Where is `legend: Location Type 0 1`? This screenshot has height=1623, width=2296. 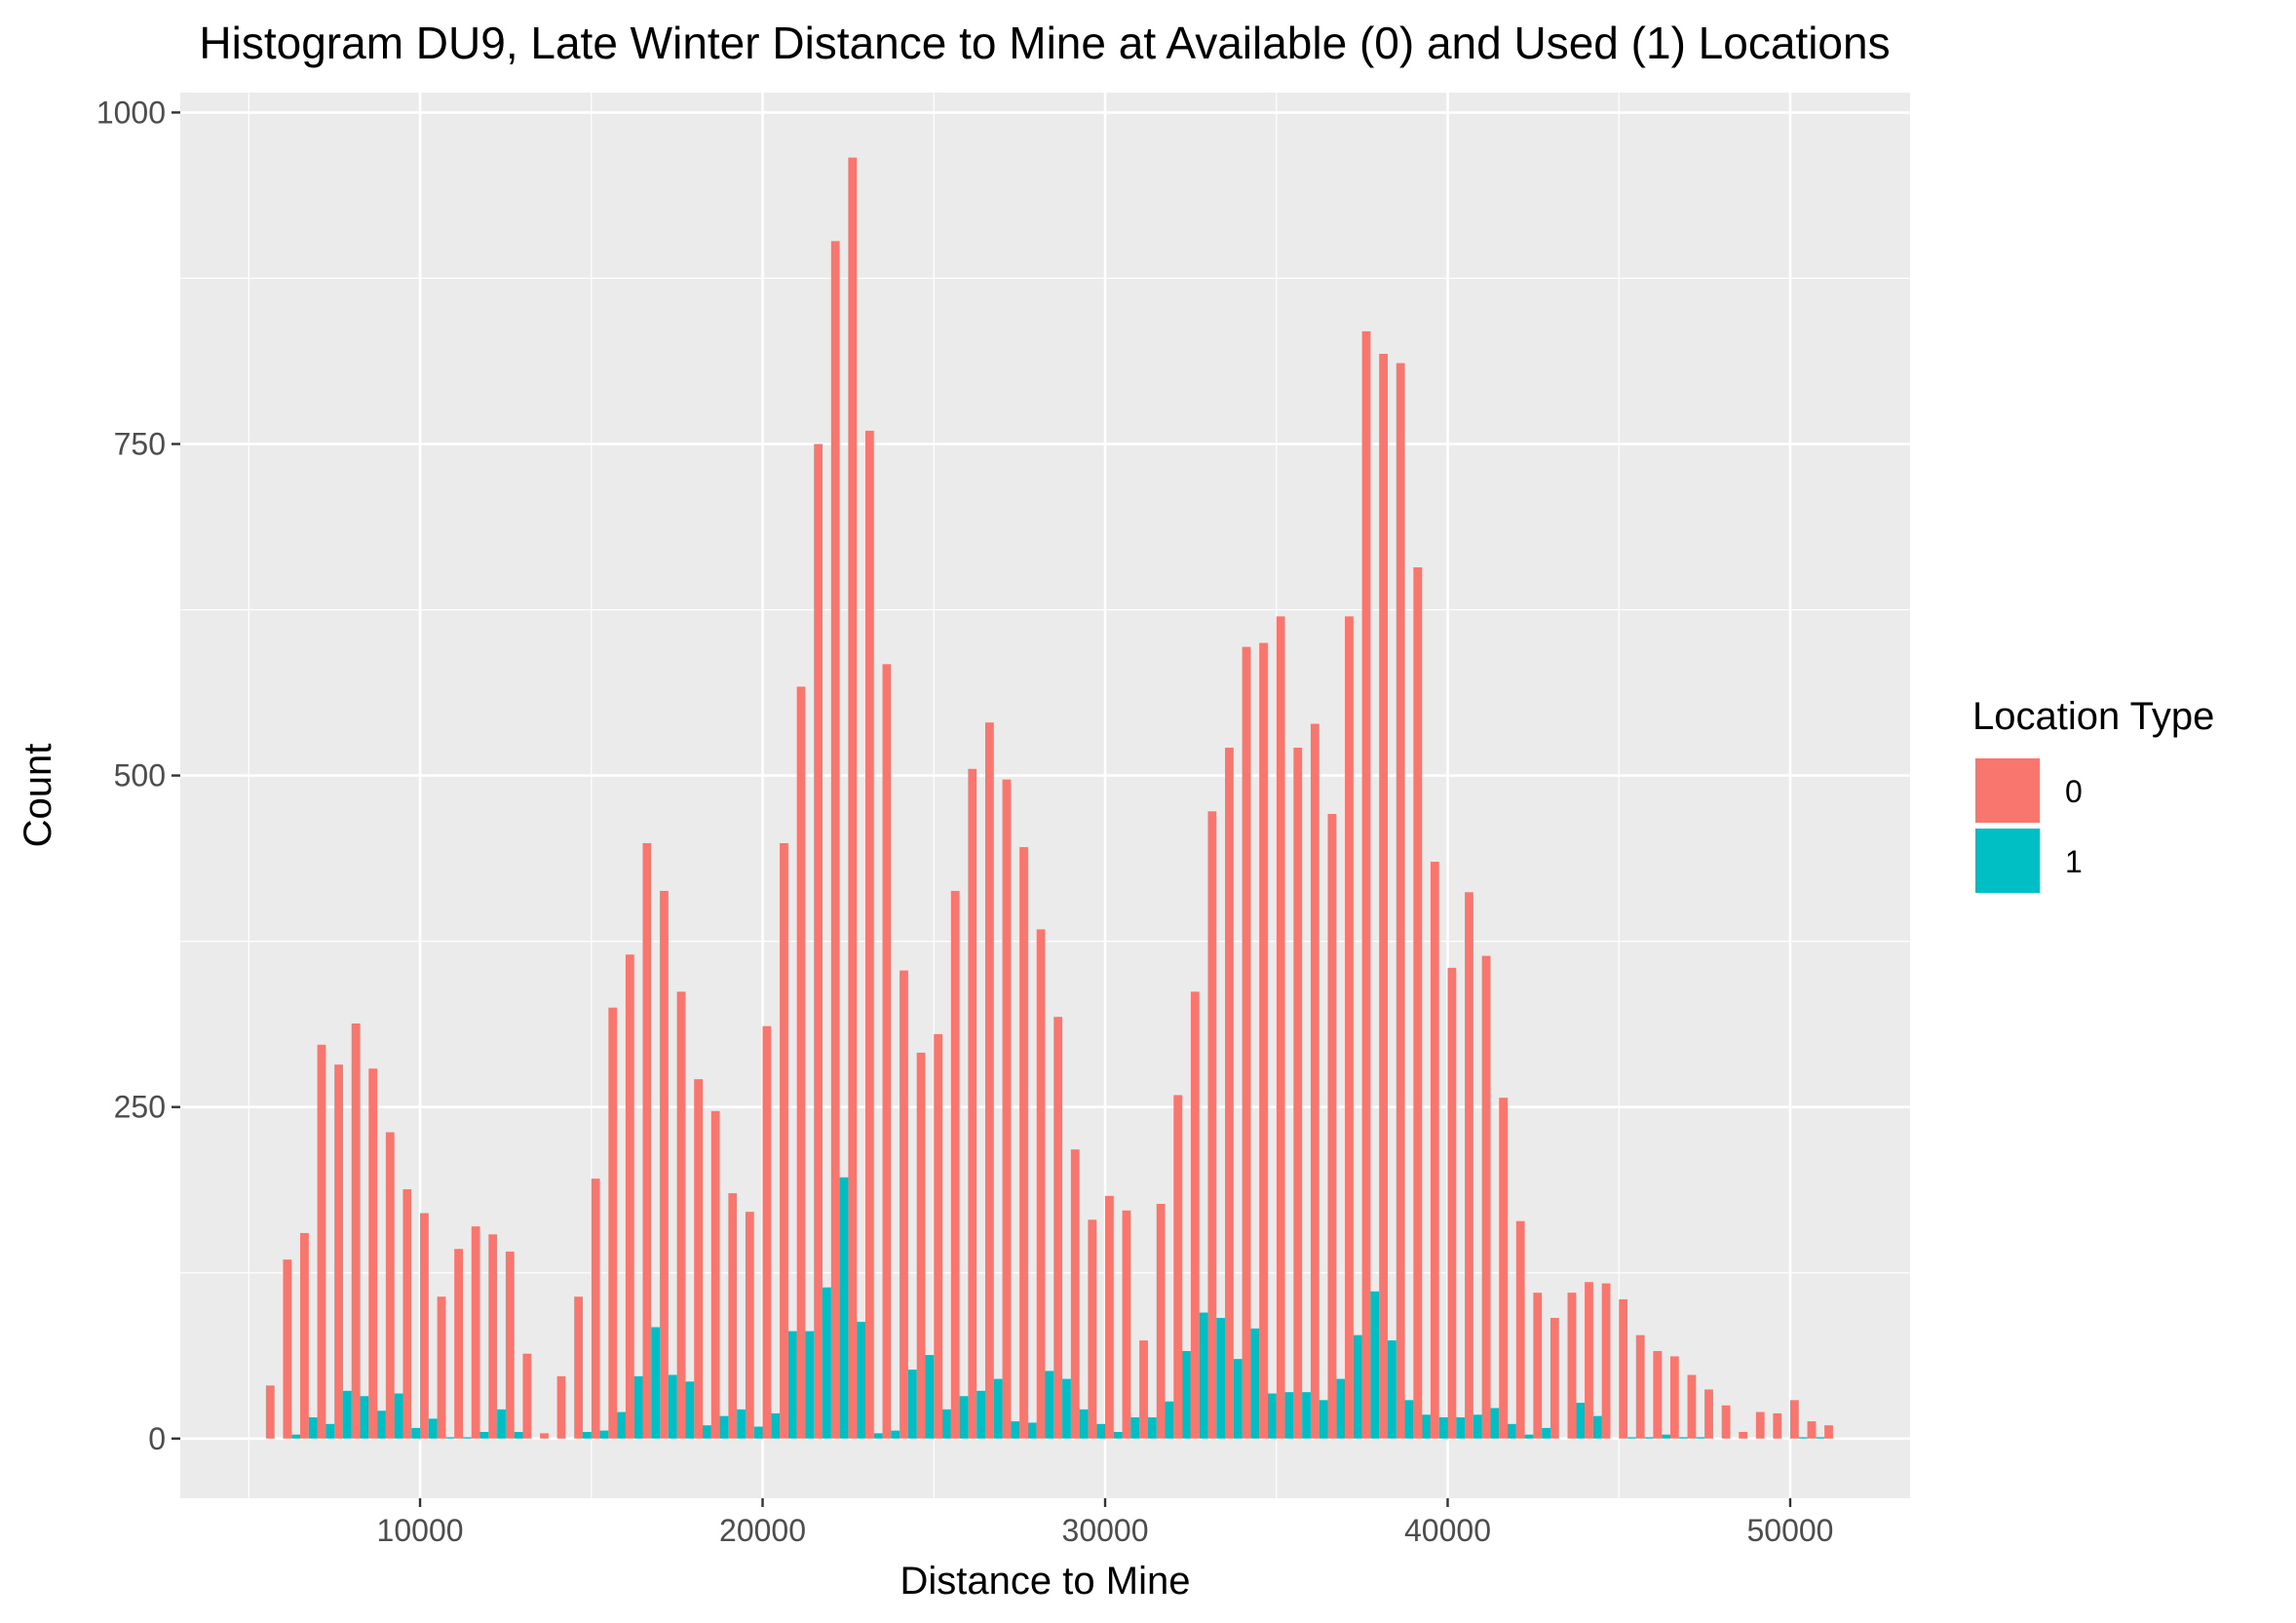 legend: Location Type 0 1 is located at coordinates (2093, 794).